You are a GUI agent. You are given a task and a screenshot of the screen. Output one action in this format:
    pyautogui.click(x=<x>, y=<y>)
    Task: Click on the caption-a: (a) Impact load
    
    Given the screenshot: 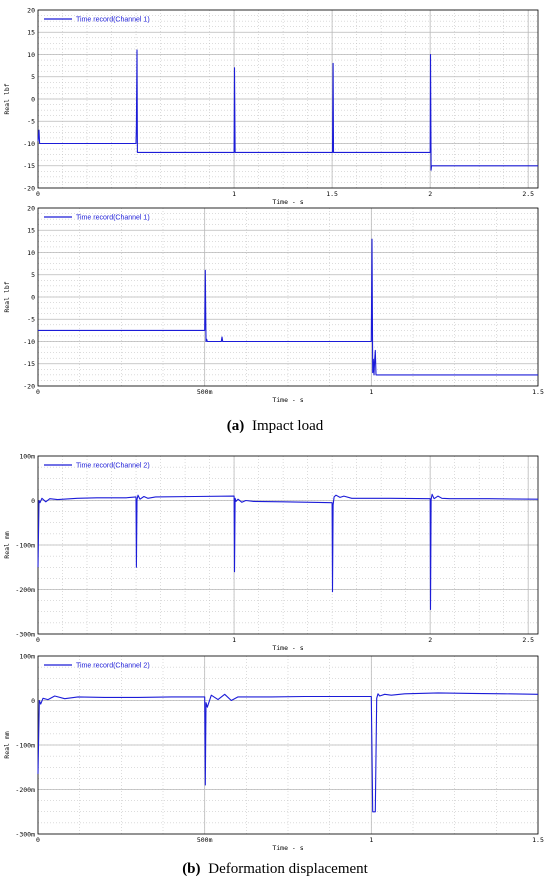 What is the action you would take?
    pyautogui.click(x=275, y=426)
    